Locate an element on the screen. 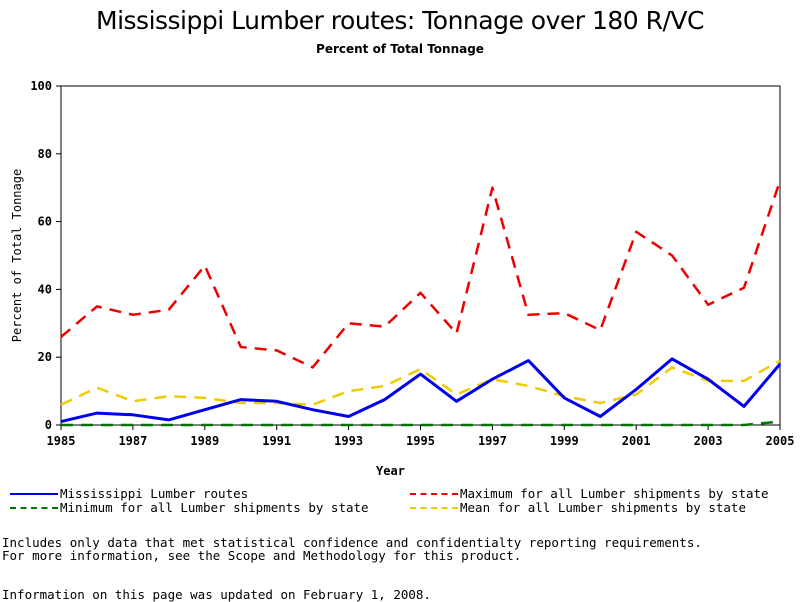 The height and width of the screenshot is (602, 800). x-tick-label: 1989 is located at coordinates (204, 441).